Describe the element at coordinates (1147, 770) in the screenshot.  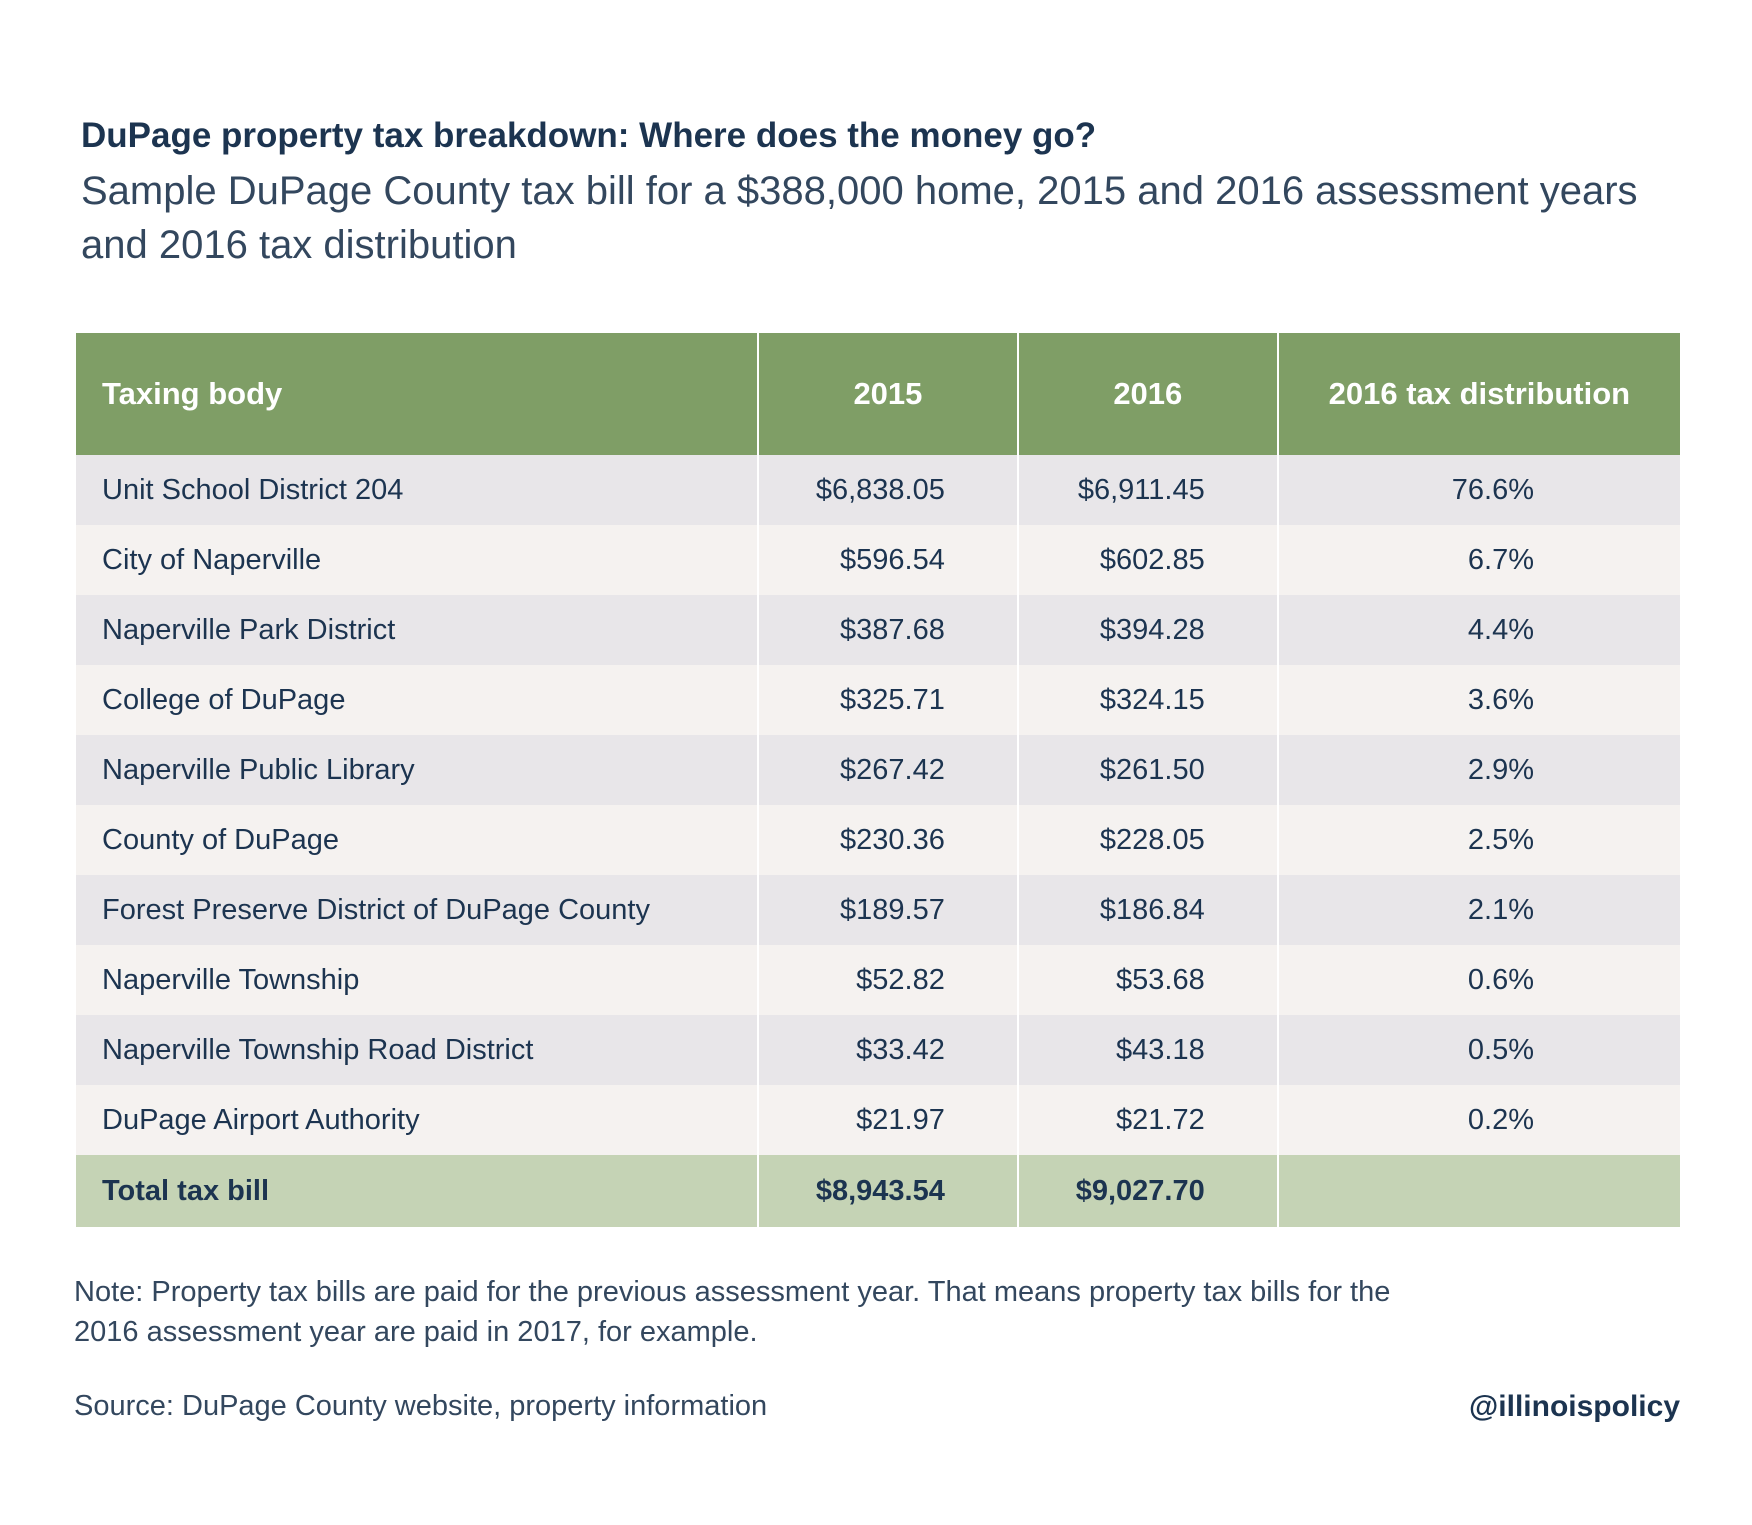
I see `amount-cell: $261.50` at that location.